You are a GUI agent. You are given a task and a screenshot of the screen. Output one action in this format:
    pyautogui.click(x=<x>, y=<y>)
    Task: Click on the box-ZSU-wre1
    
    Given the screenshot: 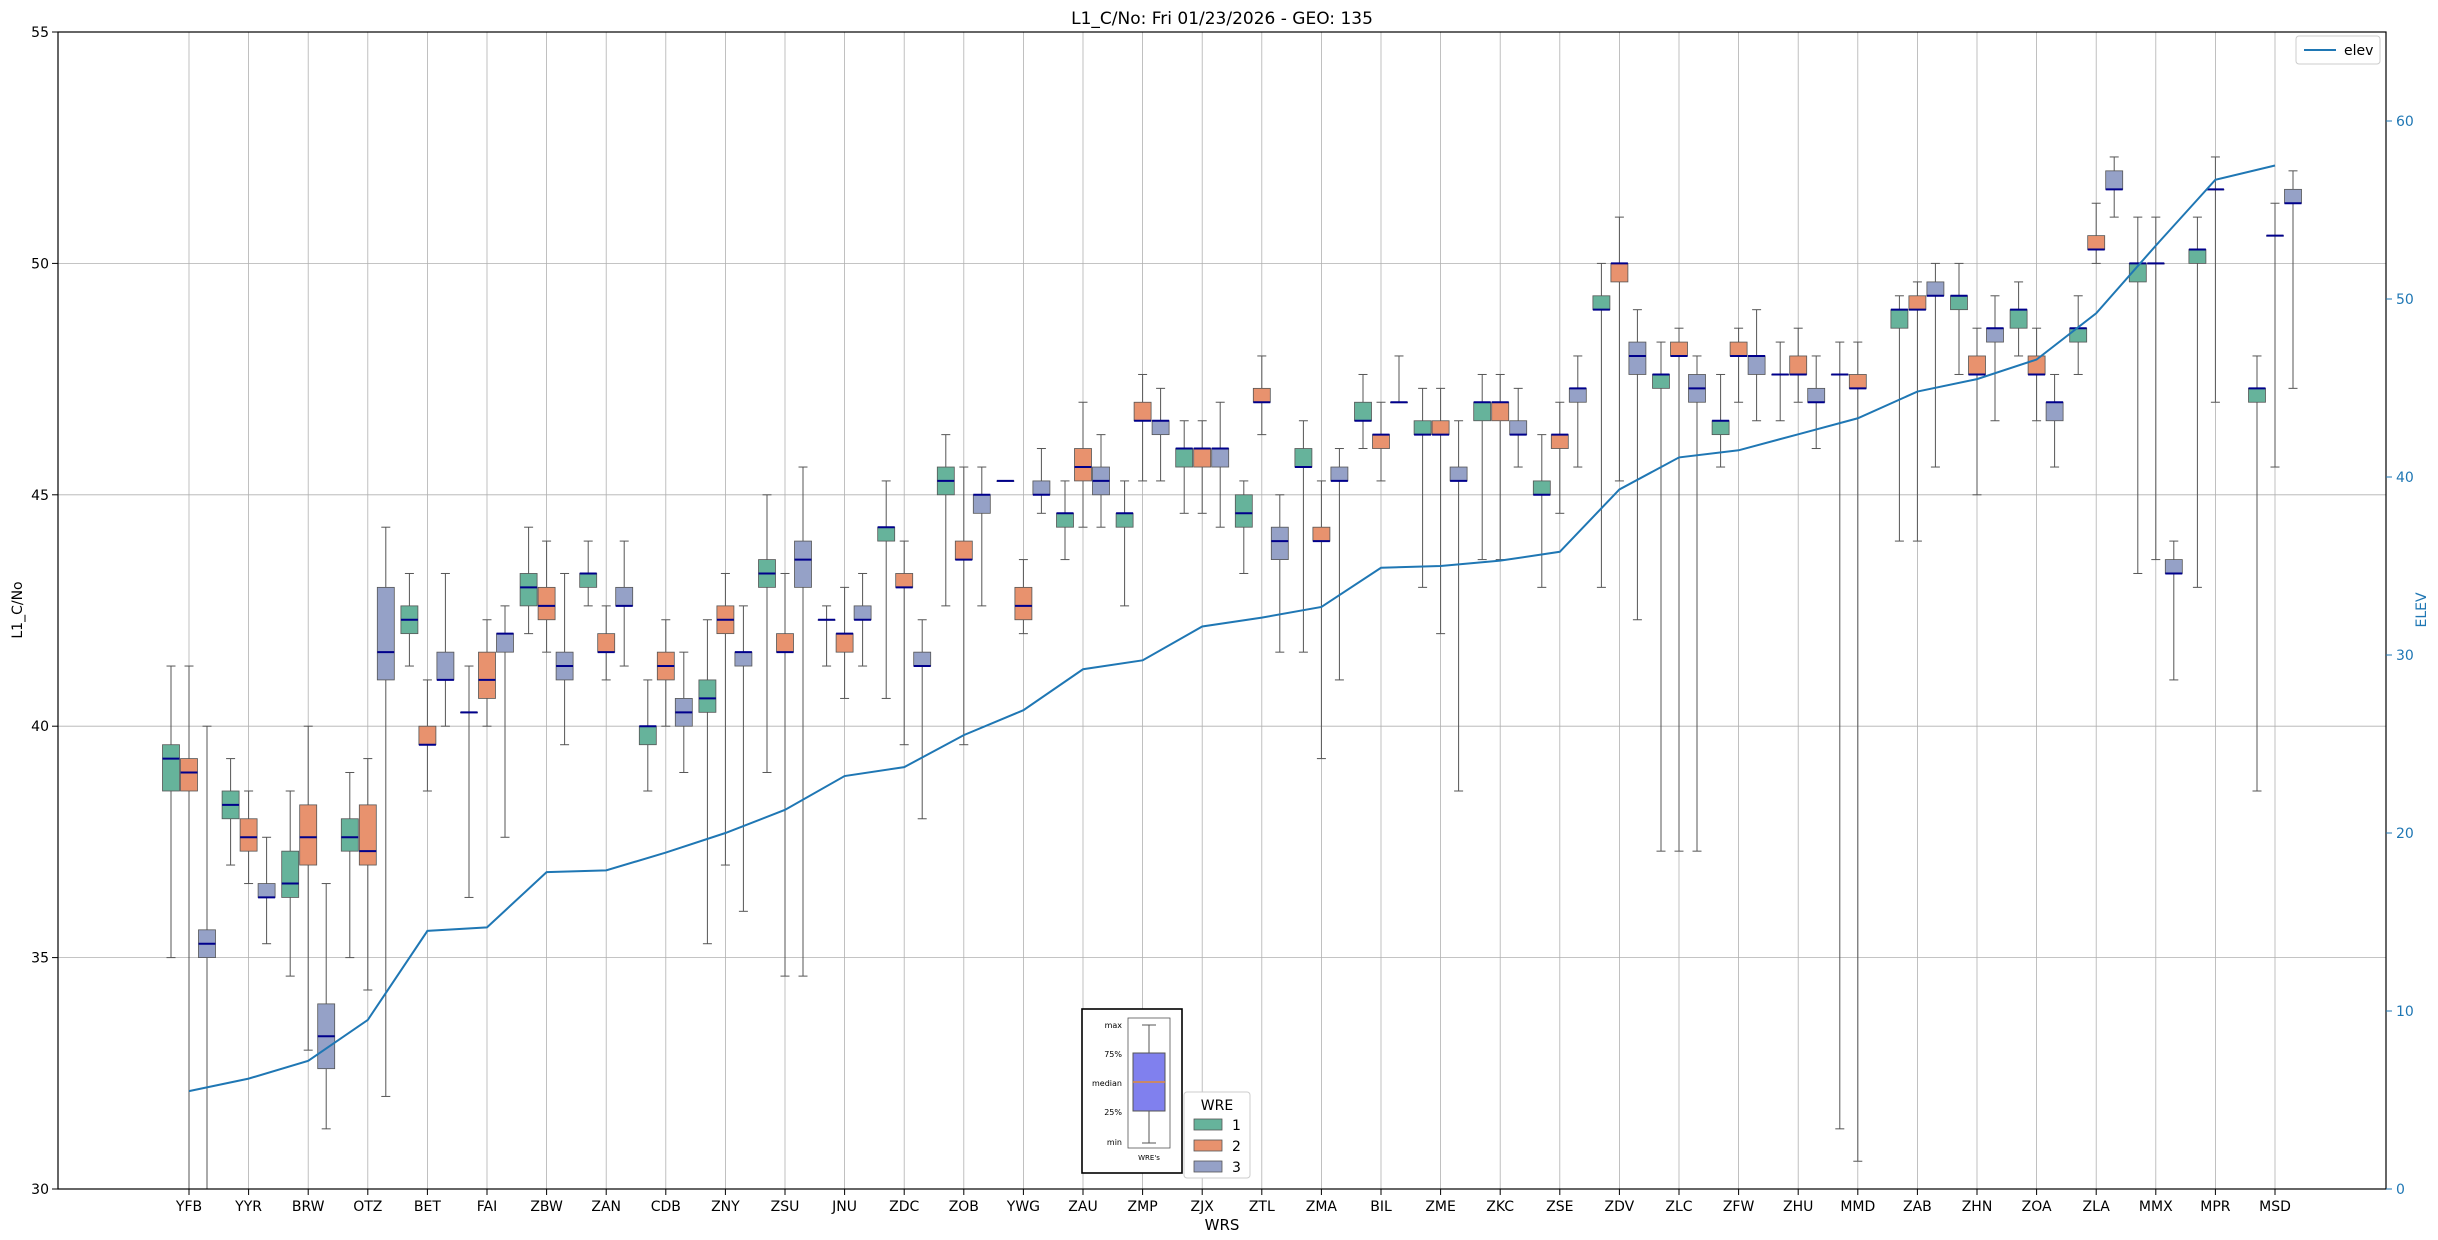 What is the action you would take?
    pyautogui.click(x=767, y=633)
    